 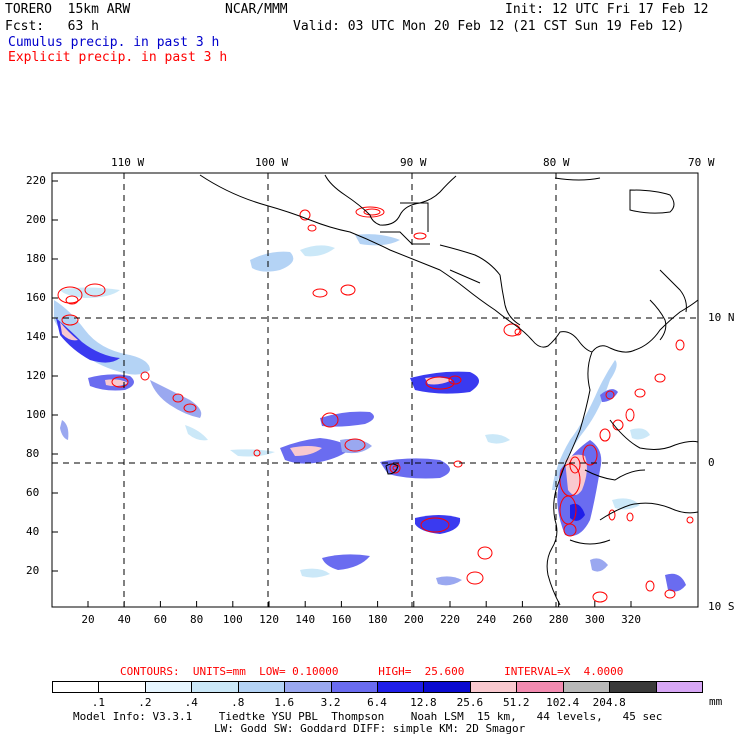 I want to click on colorbar-label: .2, so click(x=145, y=702).